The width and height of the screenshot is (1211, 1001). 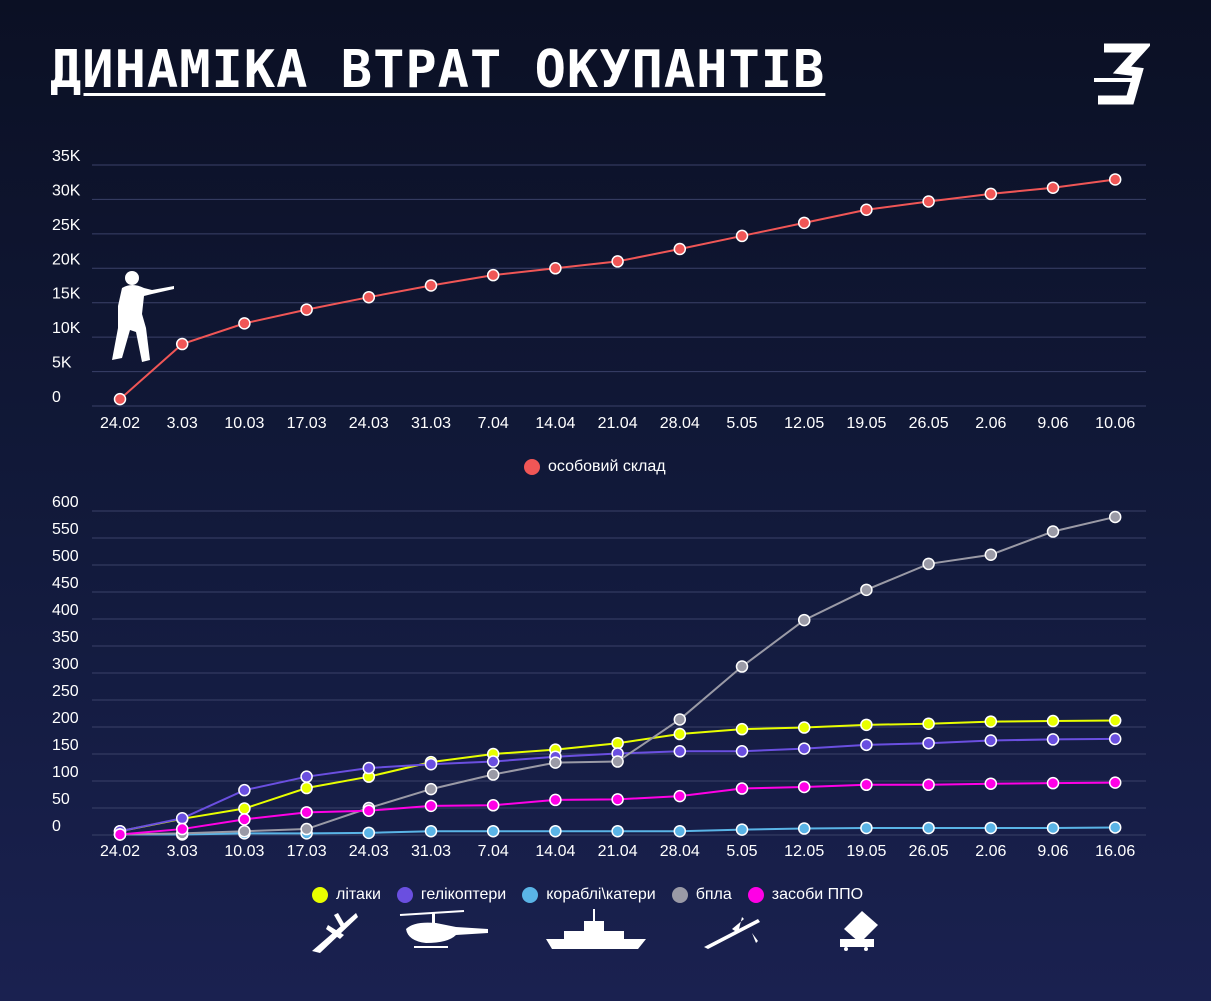 What do you see at coordinates (66, 294) in the screenshot?
I see `y-tick-label: 15K` at bounding box center [66, 294].